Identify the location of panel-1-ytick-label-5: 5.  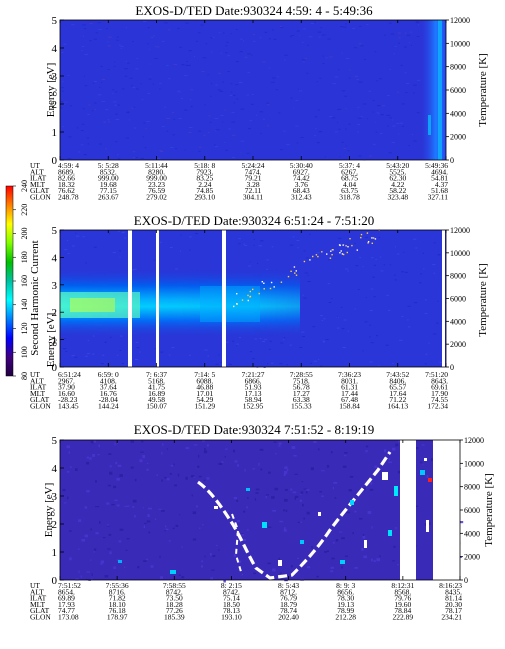
(55, 21).